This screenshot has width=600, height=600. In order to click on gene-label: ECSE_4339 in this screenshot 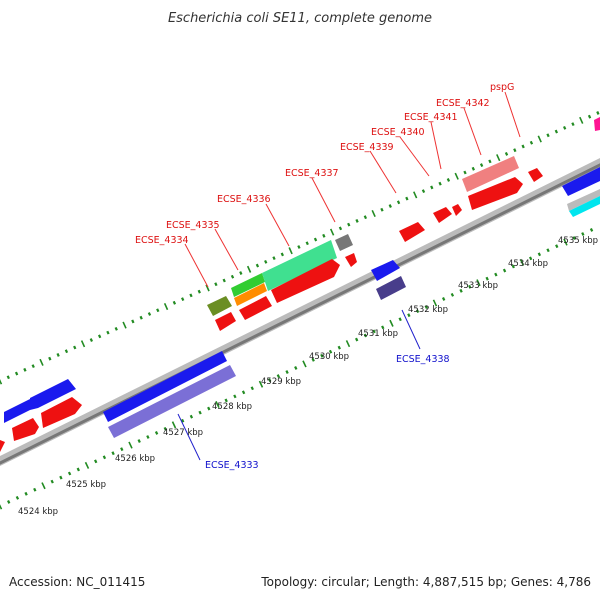, I will do `click(367, 147)`.